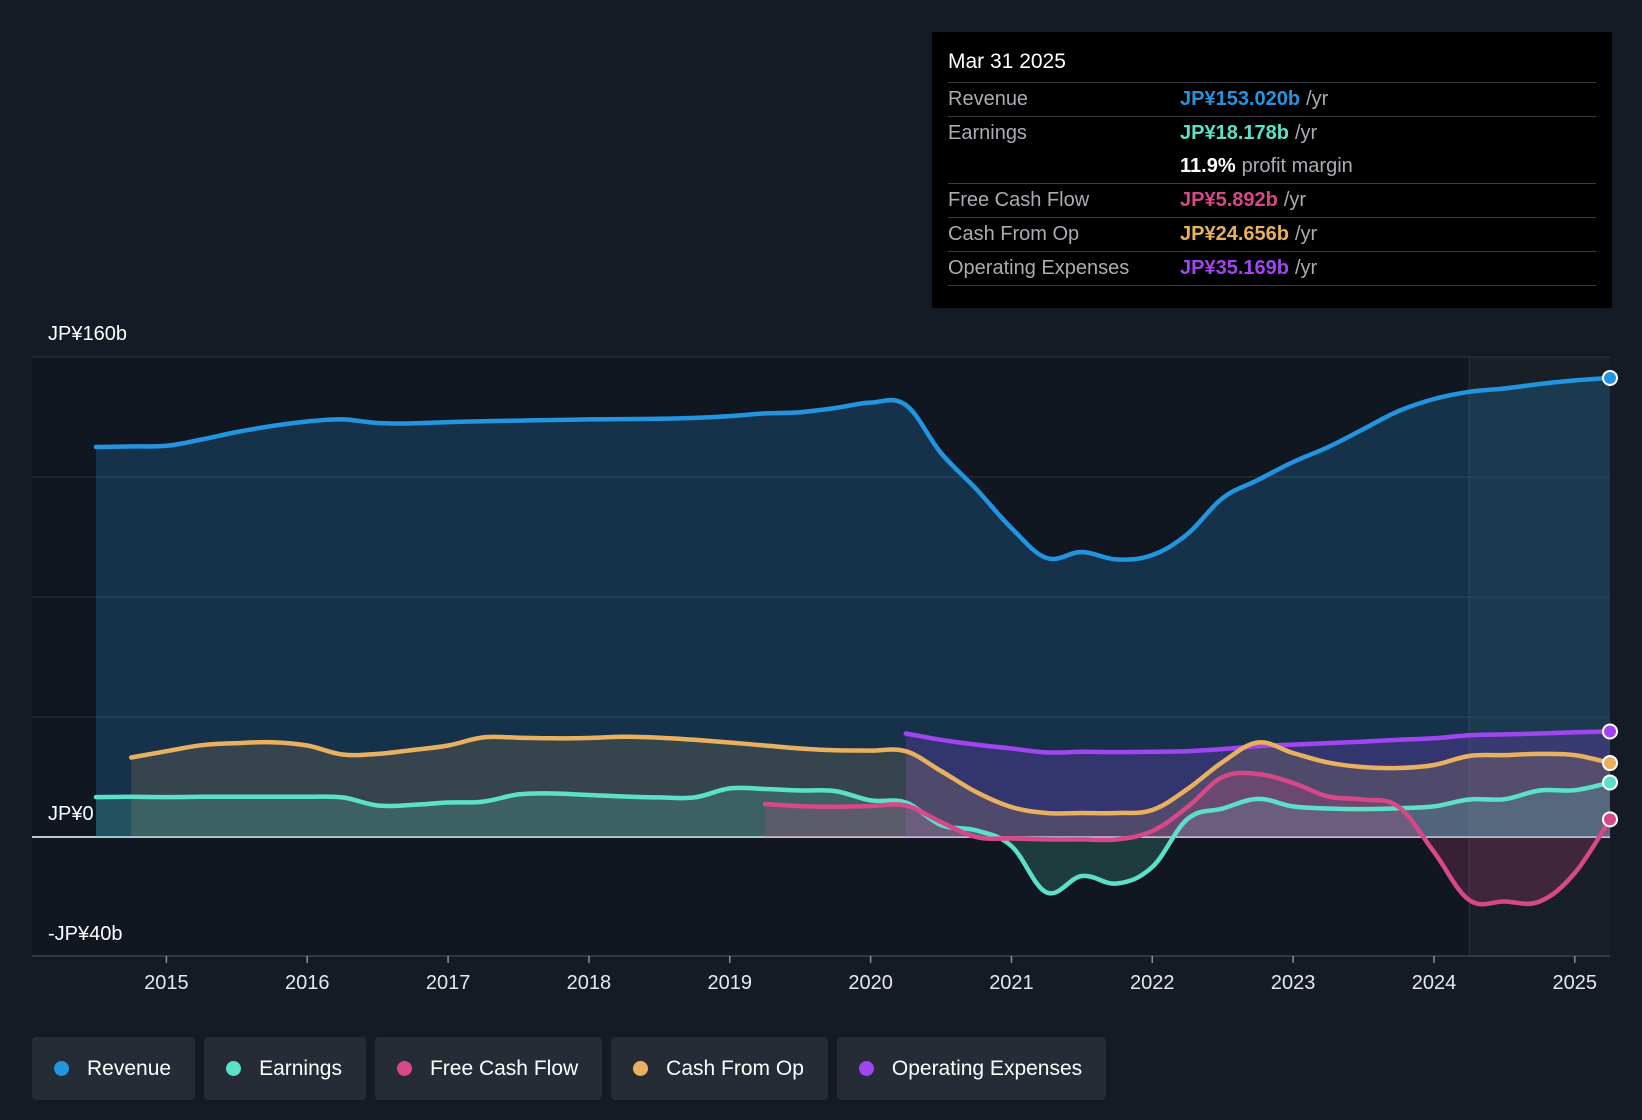 Image resolution: width=1642 pixels, height=1120 pixels. I want to click on tooltip-row-free-cash-flow: Free Cash Flow JP¥5.892b /yr, so click(1272, 201).